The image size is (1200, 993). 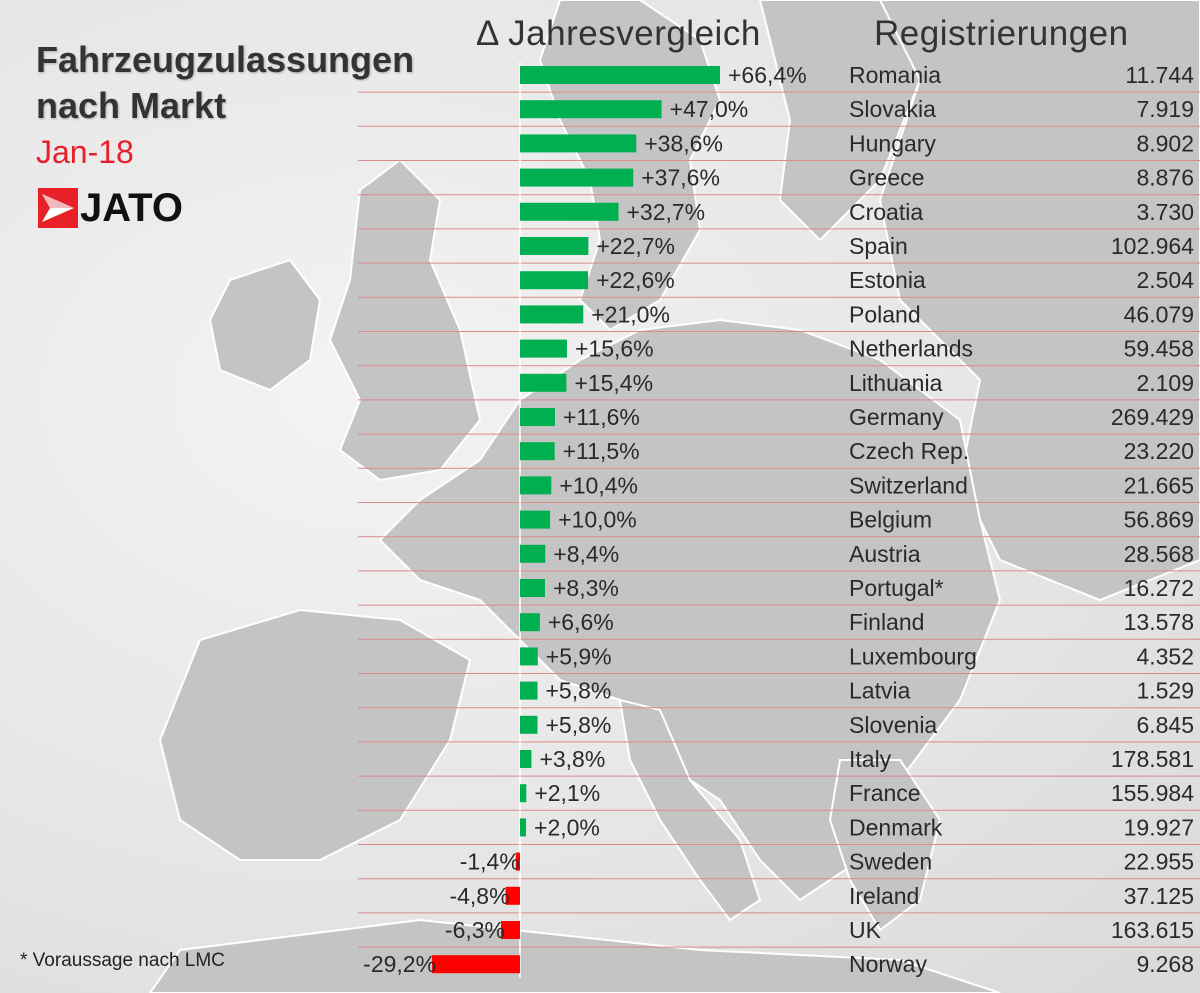 What do you see at coordinates (683, 143) in the screenshot?
I see `percent-label: +38,6%` at bounding box center [683, 143].